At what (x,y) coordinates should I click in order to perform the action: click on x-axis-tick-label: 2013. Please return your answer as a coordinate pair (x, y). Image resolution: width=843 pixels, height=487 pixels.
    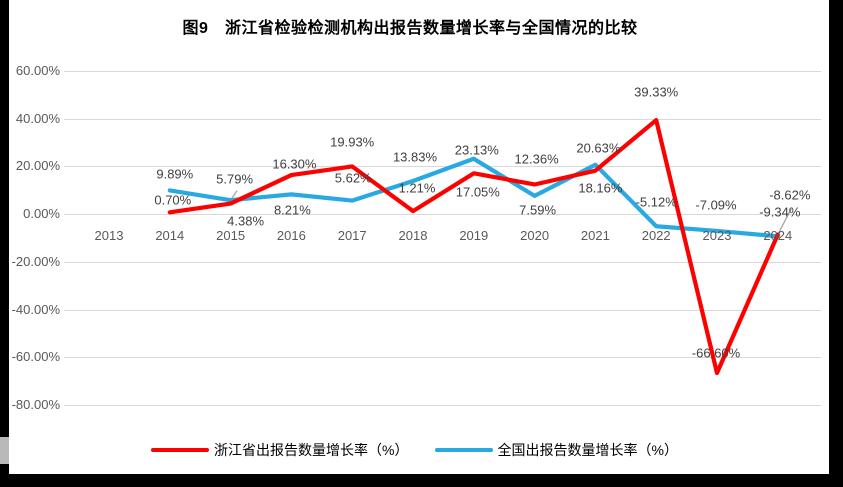
    Looking at the image, I should click on (109, 235).